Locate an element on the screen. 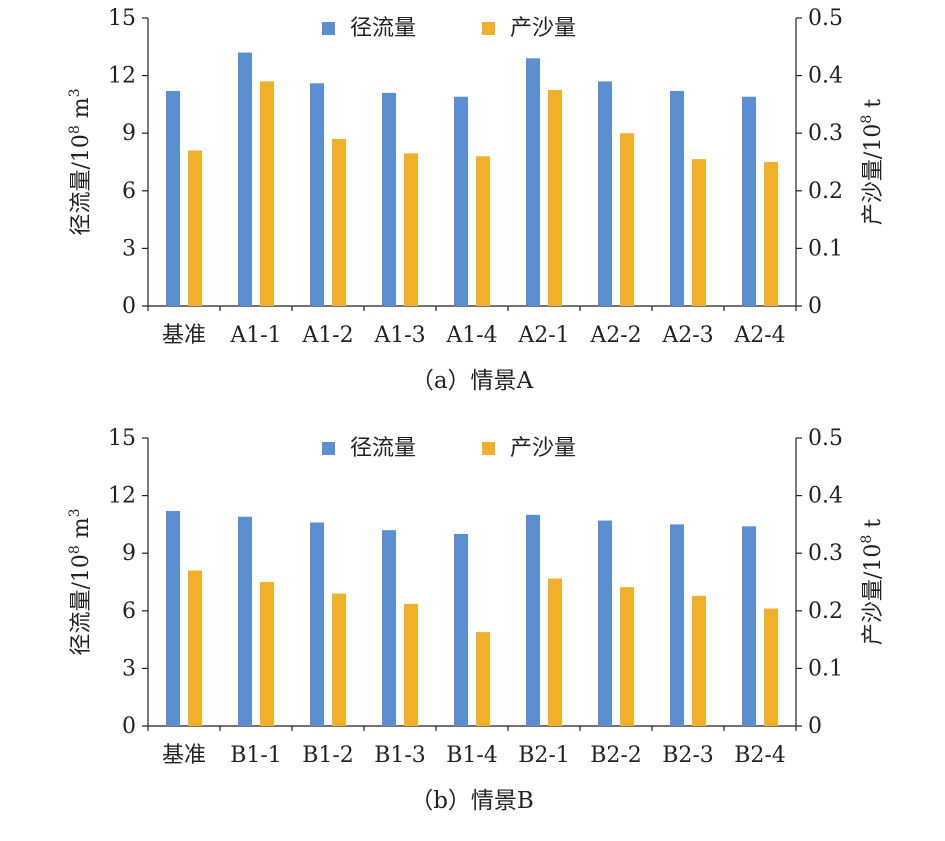 This screenshot has width=945, height=841. category-label: A2-1 is located at coordinates (543, 335).